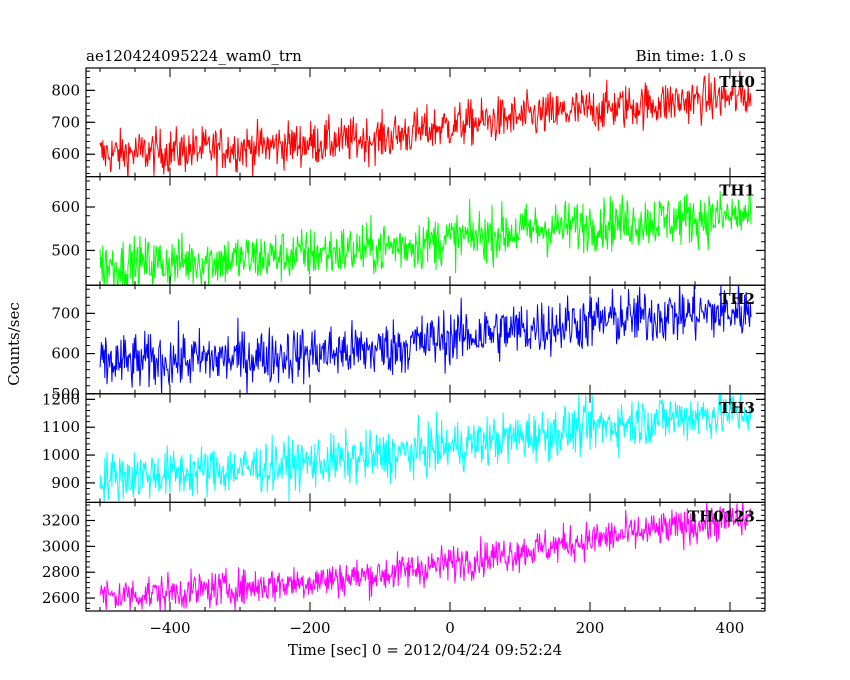 The width and height of the screenshot is (850, 680). I want to click on series-line-th3, so click(425, 448).